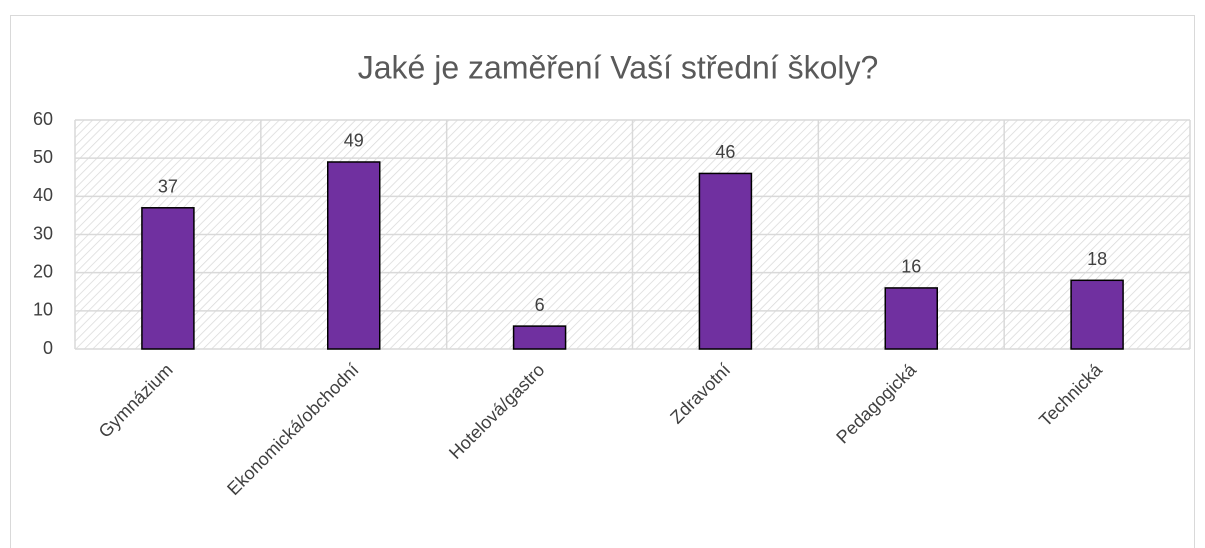 This screenshot has height=548, width=1205. I want to click on data-label: 18, so click(1097, 259).